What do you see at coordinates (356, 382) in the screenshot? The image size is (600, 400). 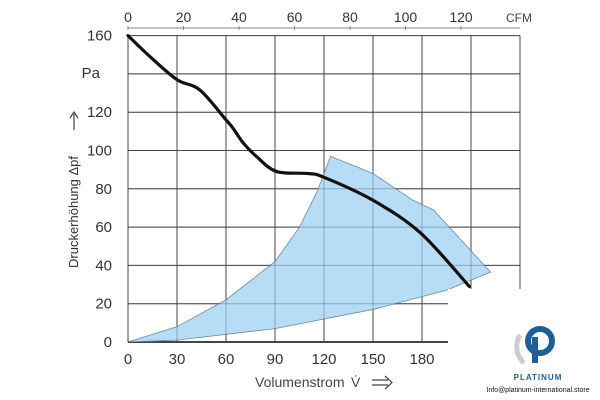 I see `x-axis-symbol: V̇` at bounding box center [356, 382].